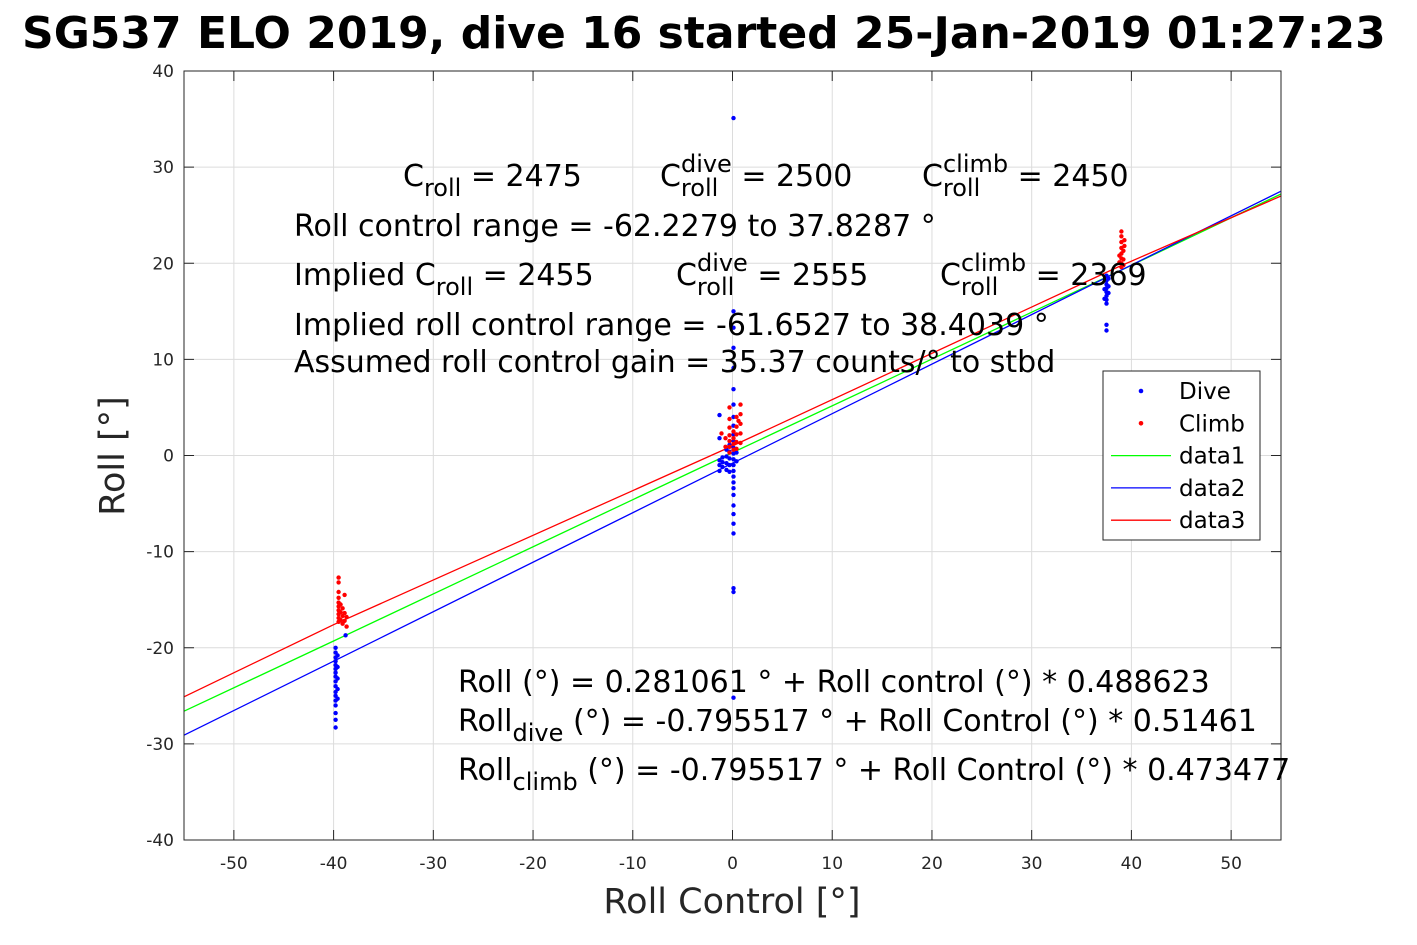 This screenshot has height=945, width=1417. Describe the element at coordinates (1086, 275) in the screenshot. I see `annotation-part: = 2369` at that location.